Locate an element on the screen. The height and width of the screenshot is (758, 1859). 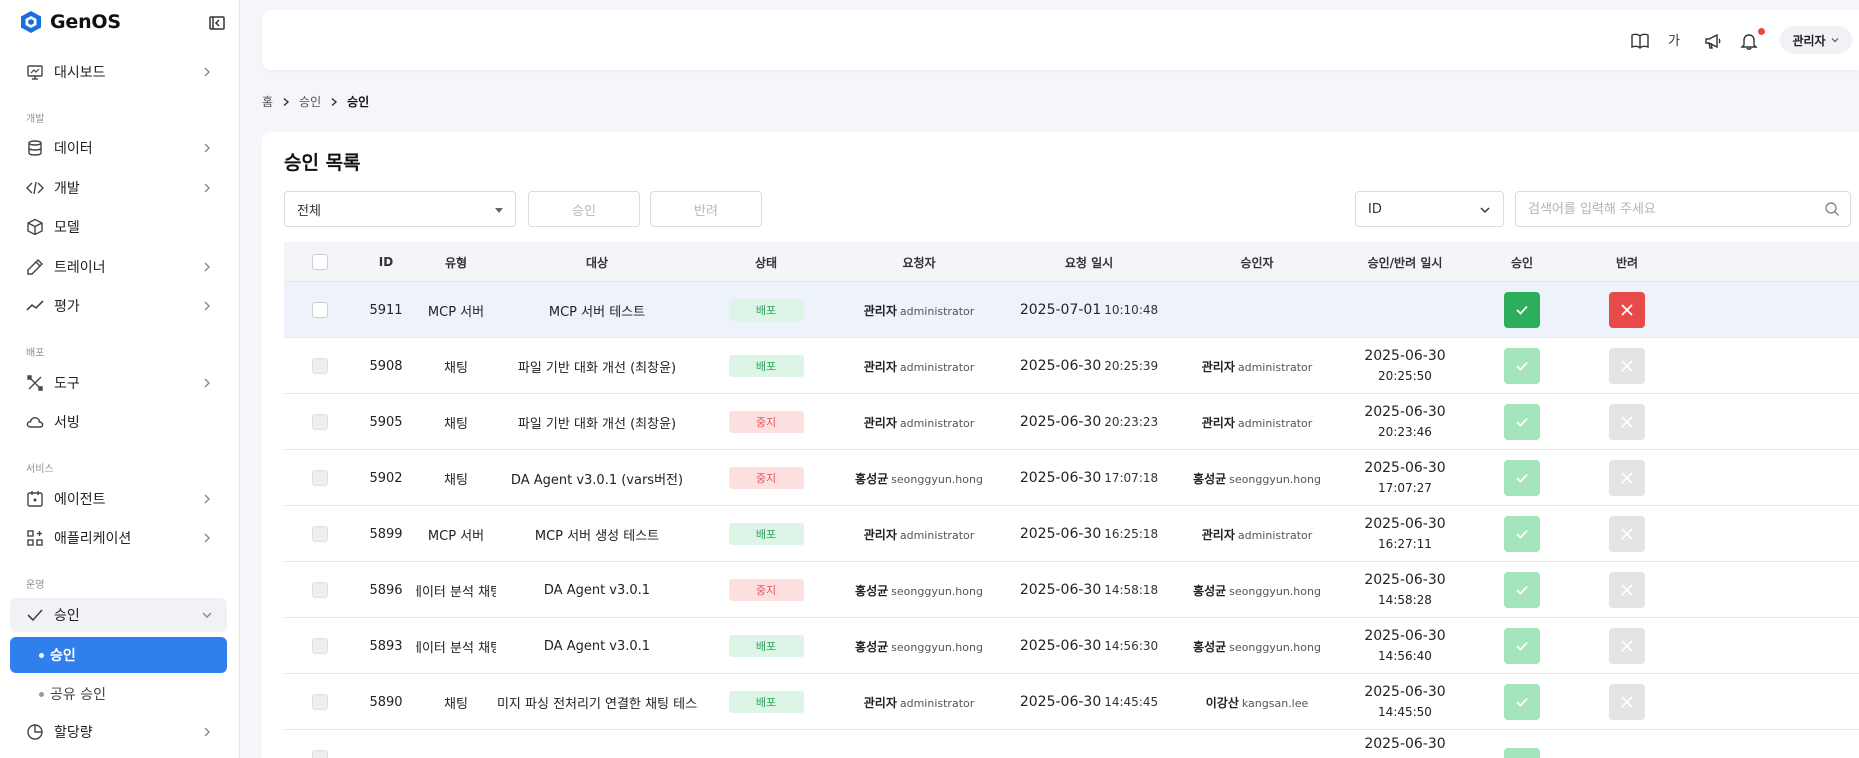
requested-date: 2025-06-30 is located at coordinates (1060, 646).